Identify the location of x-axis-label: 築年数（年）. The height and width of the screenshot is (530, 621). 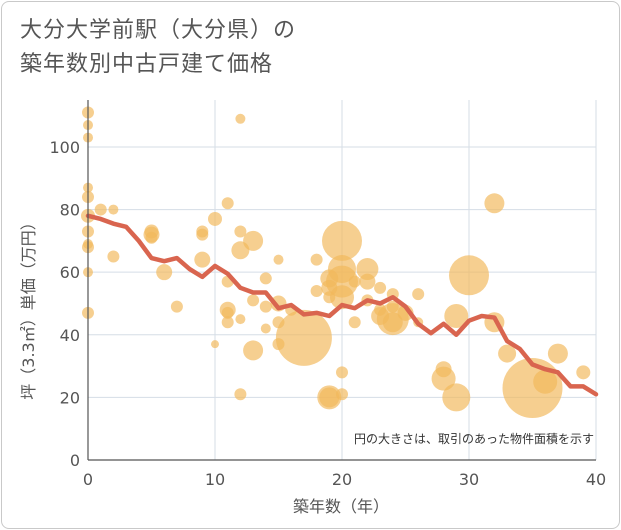
(341, 506).